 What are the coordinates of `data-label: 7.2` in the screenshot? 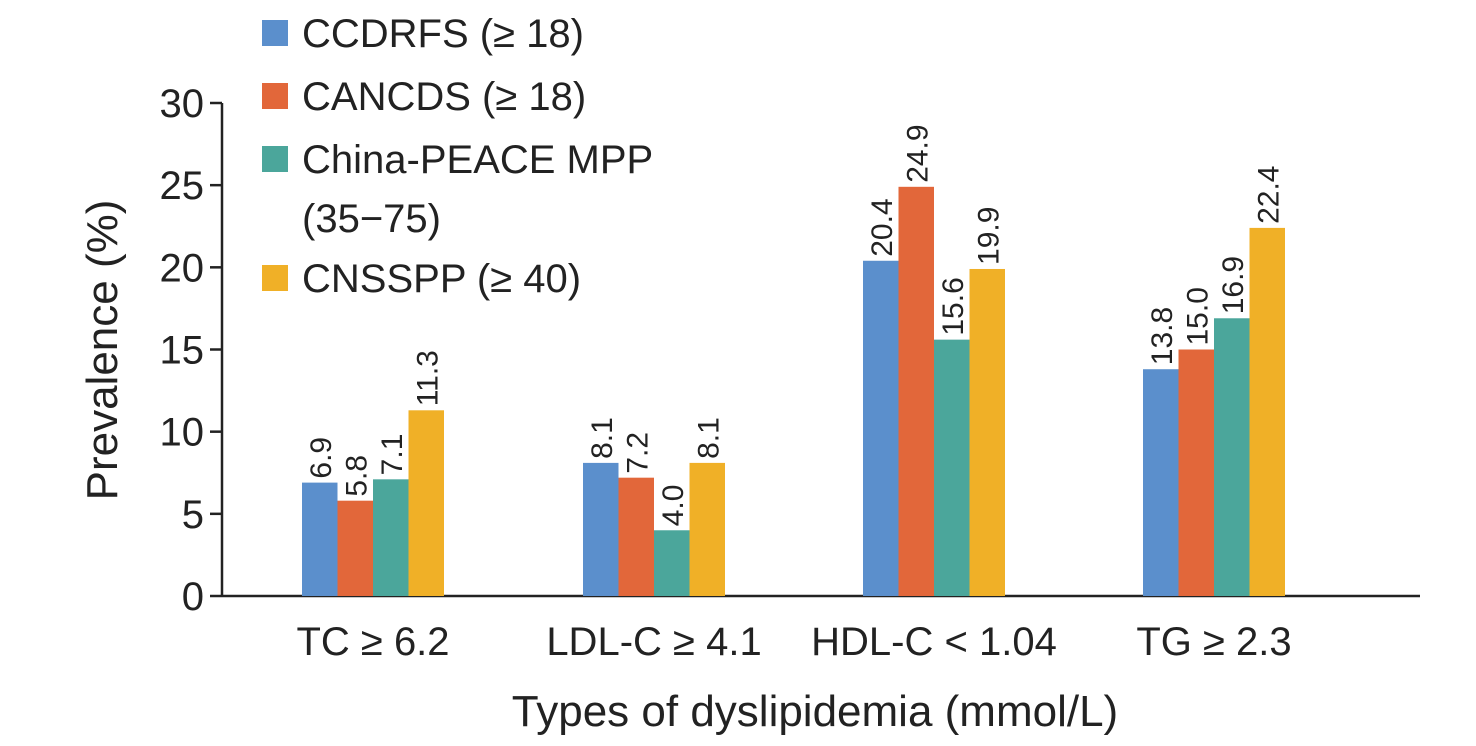 It's located at (637, 453).